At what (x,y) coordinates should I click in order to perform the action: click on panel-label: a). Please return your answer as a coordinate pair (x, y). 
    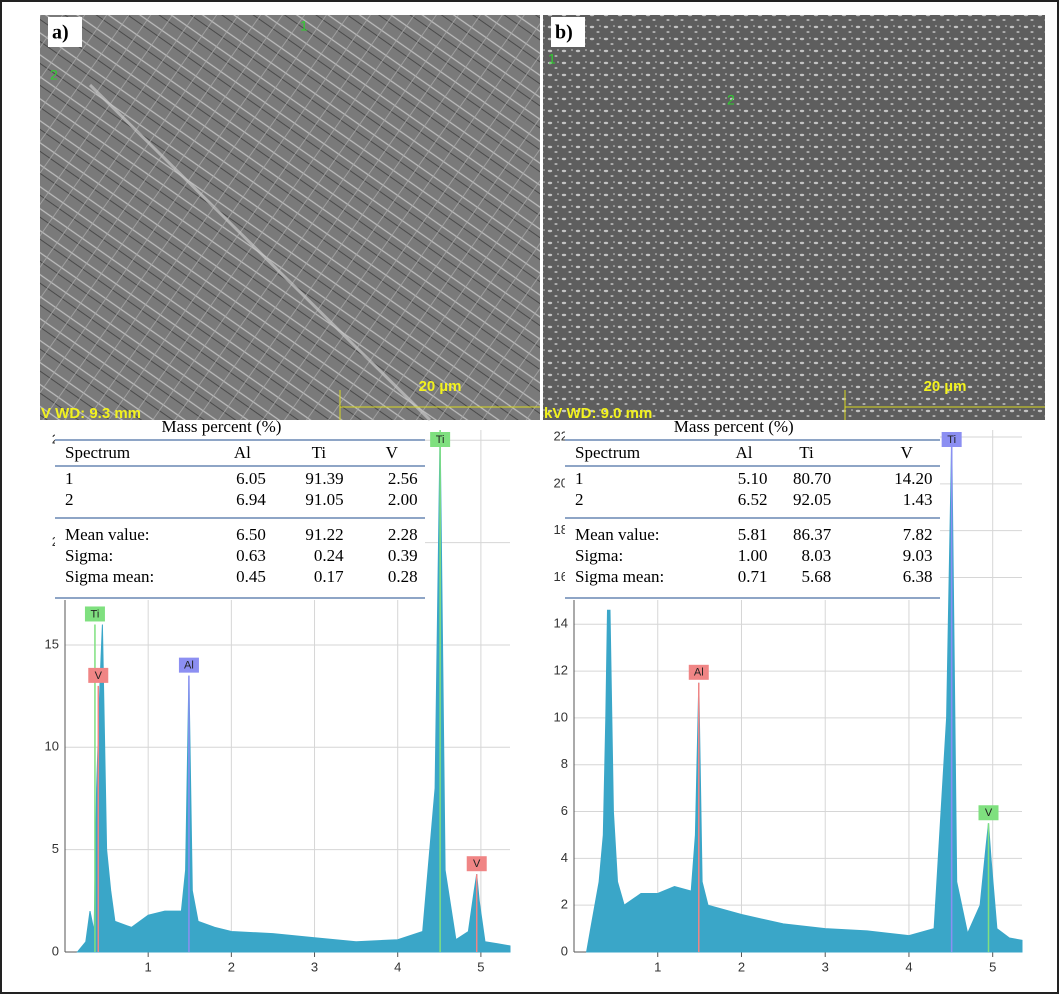
    Looking at the image, I should click on (60, 33).